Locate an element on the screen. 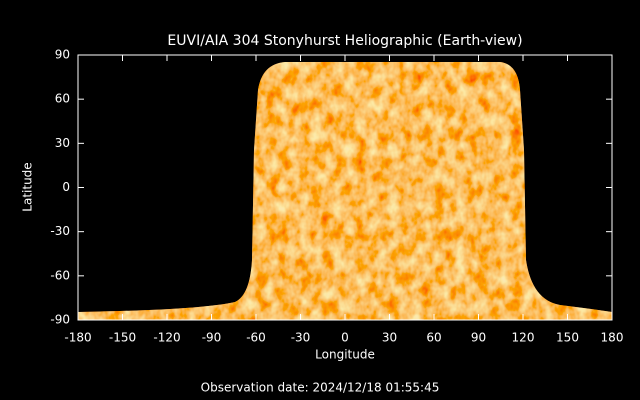  x-tick-label: -150 is located at coordinates (122, 338).